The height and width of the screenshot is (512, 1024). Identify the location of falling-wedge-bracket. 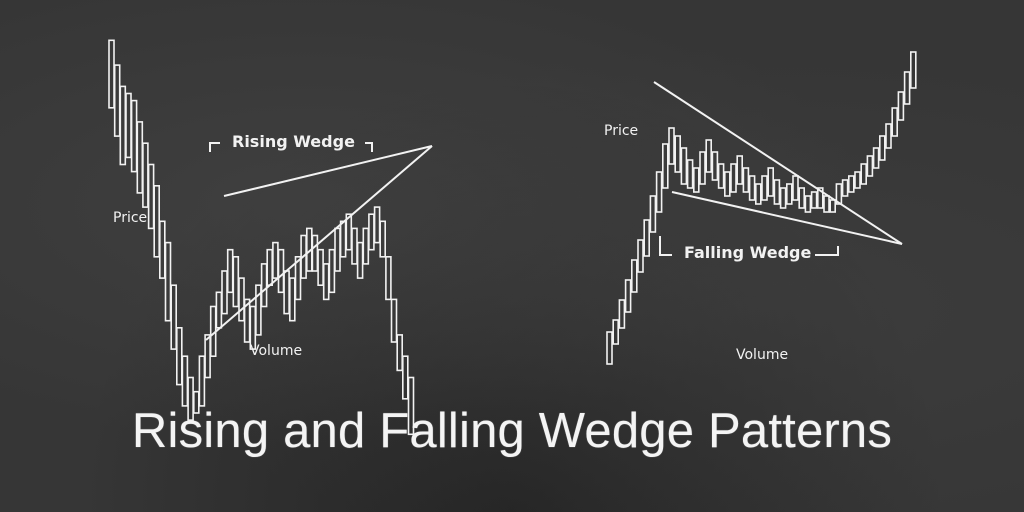
(665, 246).